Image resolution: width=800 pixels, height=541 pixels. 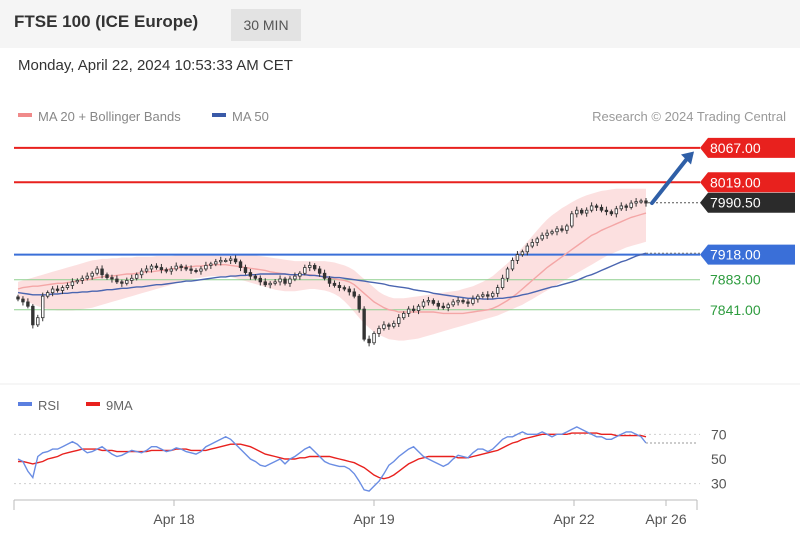 What do you see at coordinates (93, 404) in the screenshot?
I see `rsi-legend-swatch` at bounding box center [93, 404].